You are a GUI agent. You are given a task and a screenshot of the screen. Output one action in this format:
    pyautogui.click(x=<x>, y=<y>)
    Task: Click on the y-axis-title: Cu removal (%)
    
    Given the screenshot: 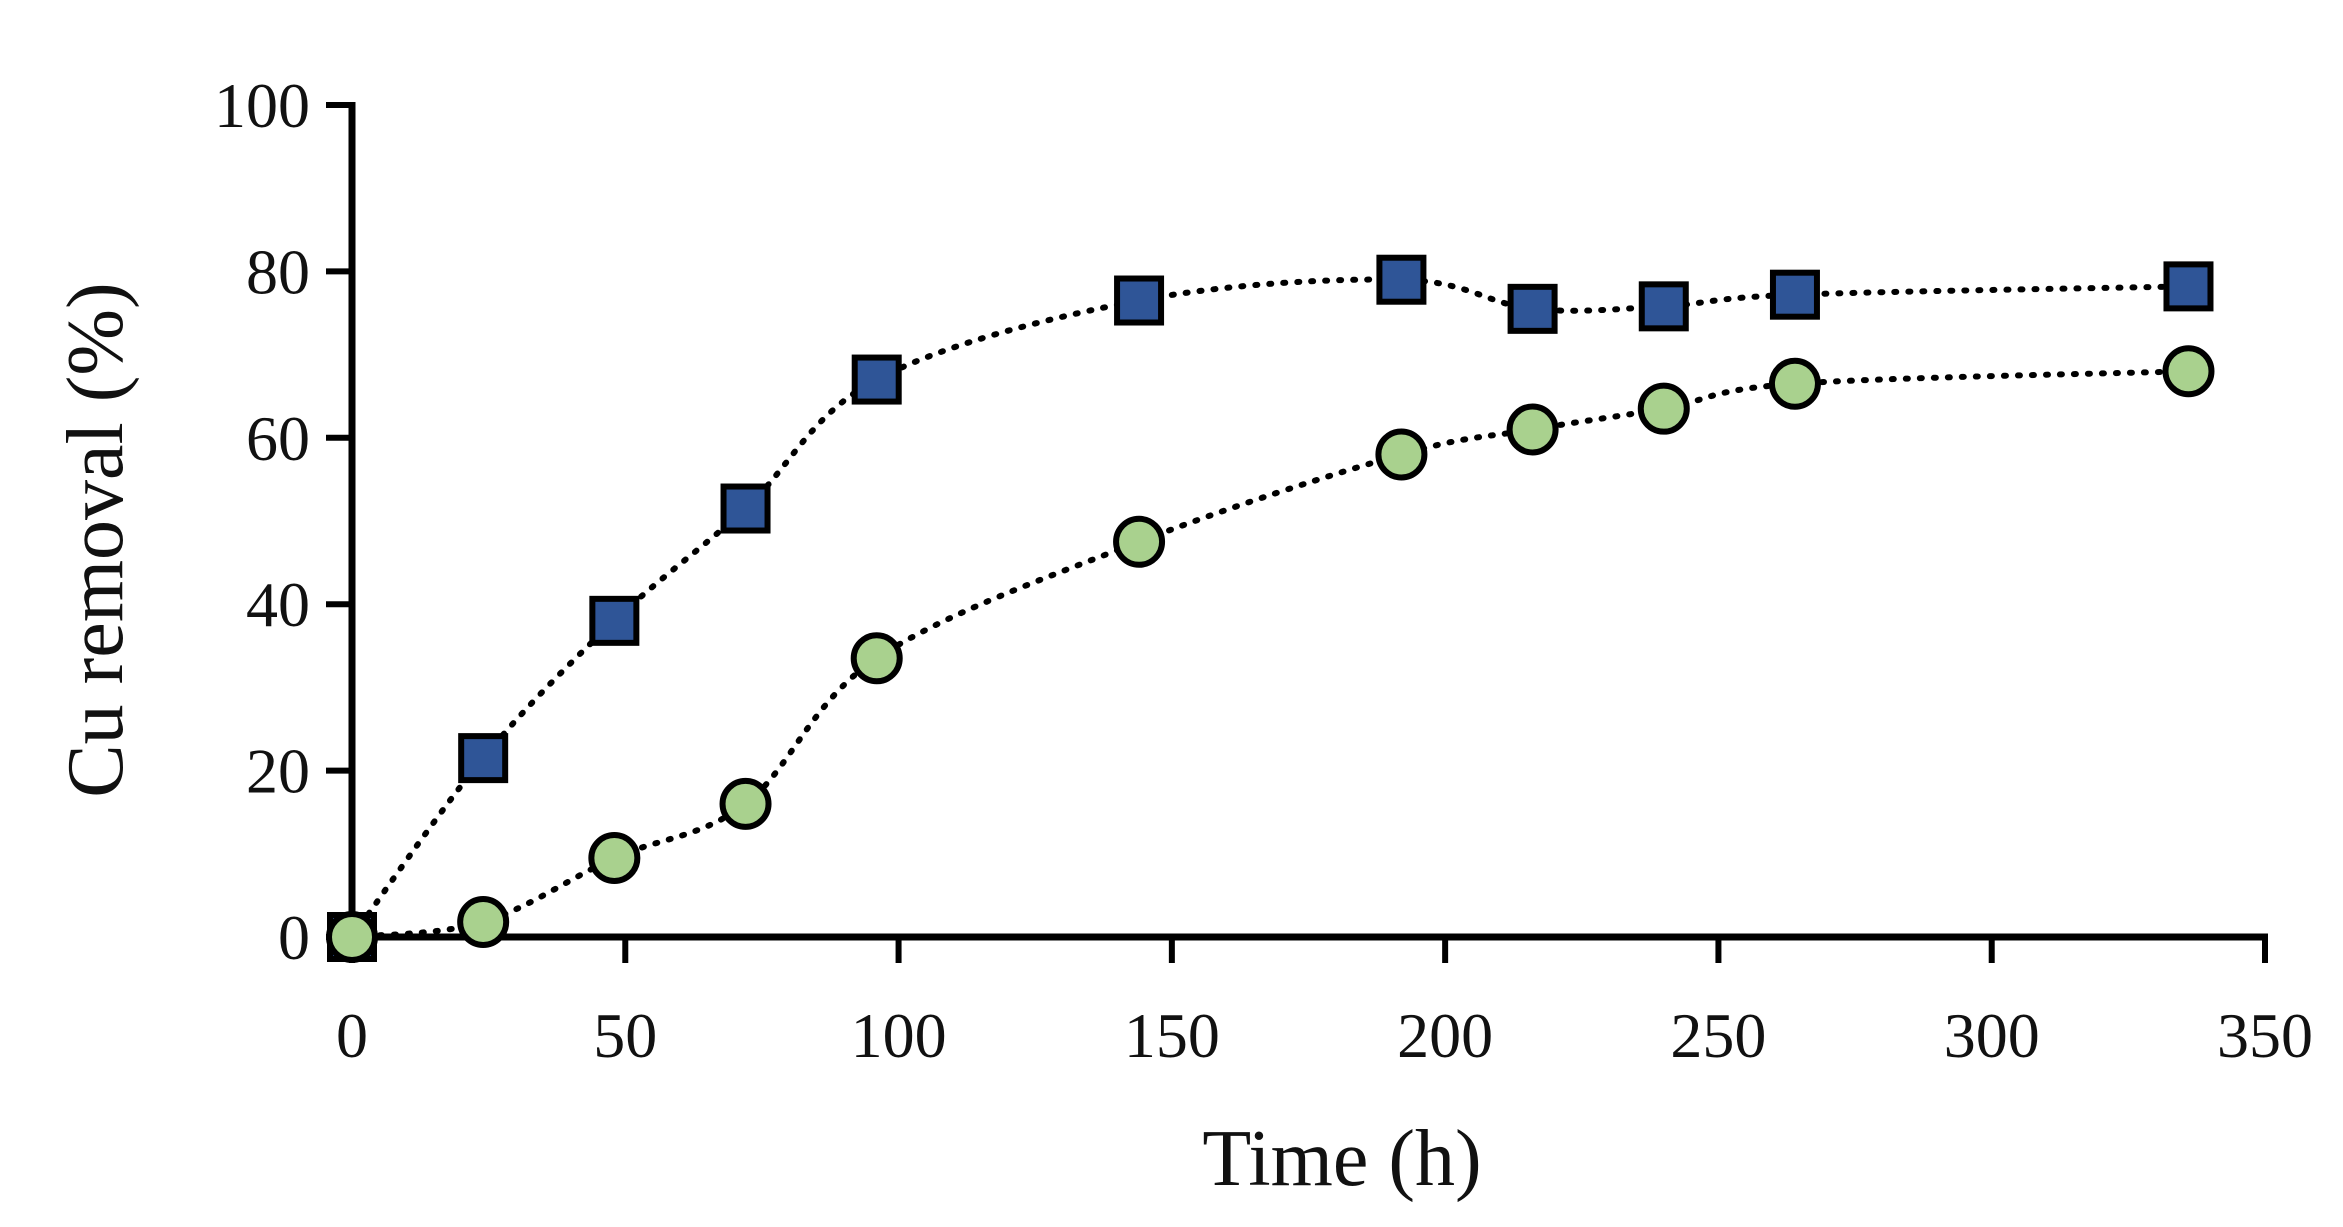 What is the action you would take?
    pyautogui.click(x=96, y=539)
    